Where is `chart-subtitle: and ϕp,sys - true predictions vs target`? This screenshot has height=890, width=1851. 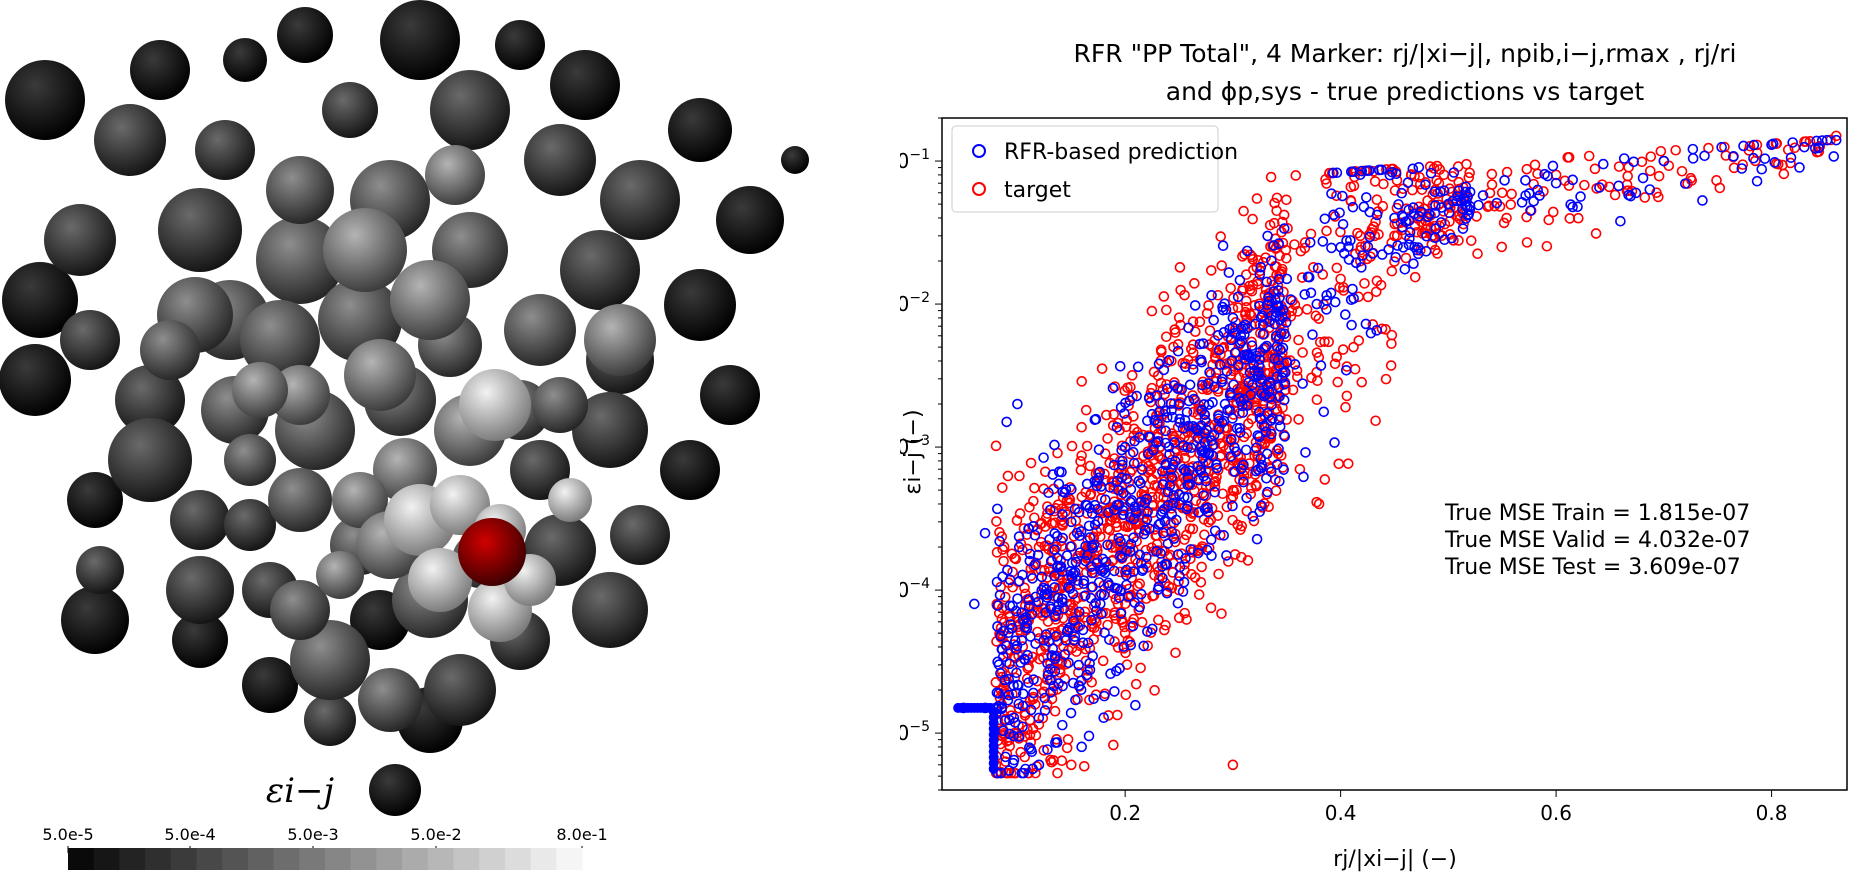
chart-subtitle: and ϕp,sys - true predictions vs target is located at coordinates (1405, 91).